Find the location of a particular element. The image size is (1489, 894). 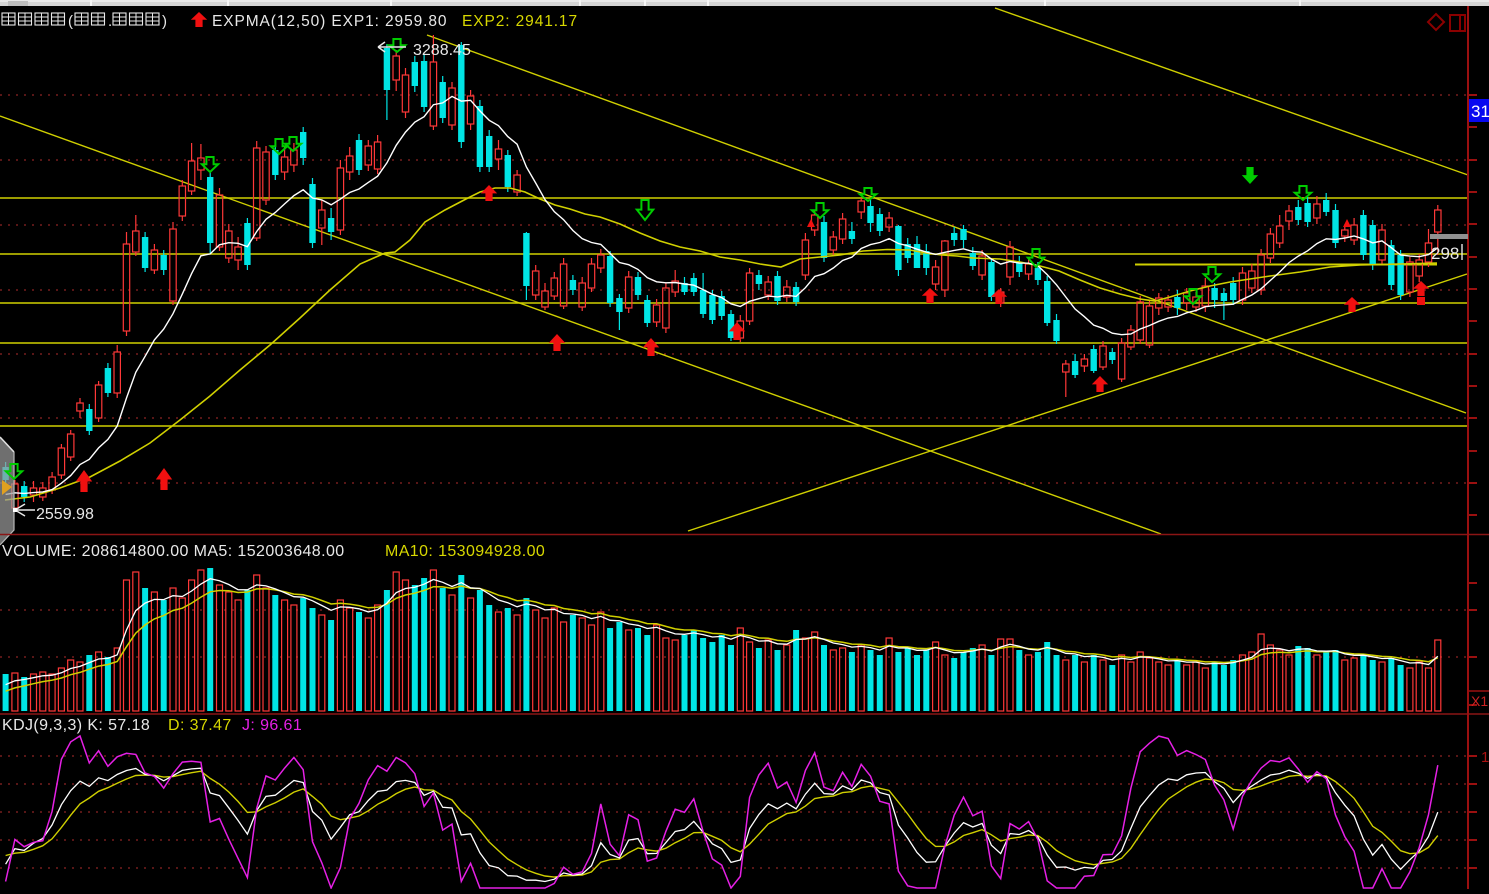

svg-text: MA10: 153094928.00 is located at coordinates (465, 551).